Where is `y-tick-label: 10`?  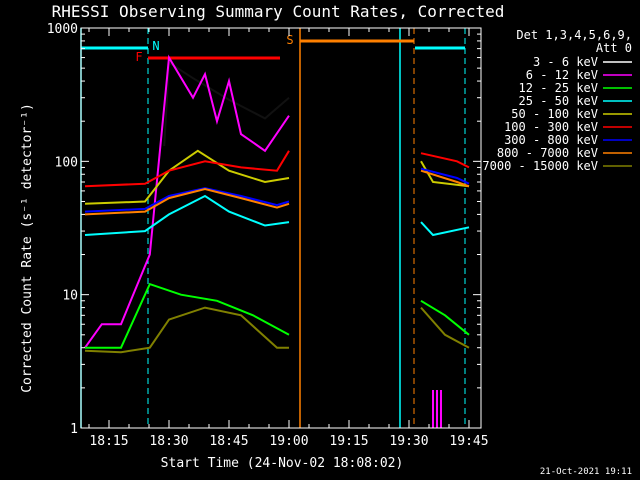
y-tick-label: 10 is located at coordinates (70, 296).